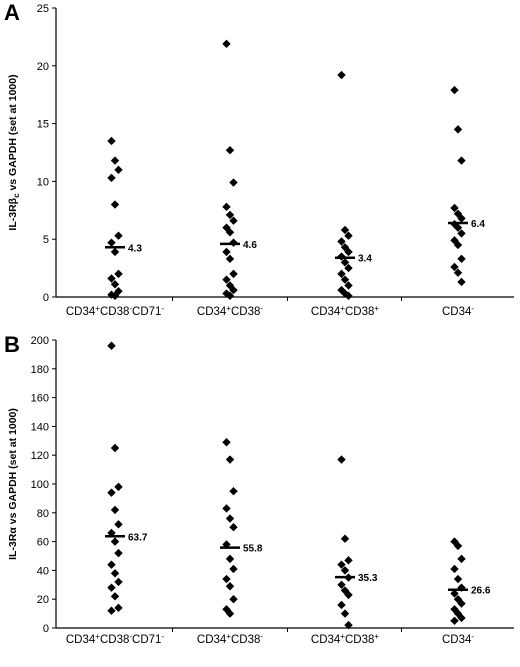  Describe the element at coordinates (43, 514) in the screenshot. I see `y-tick-label: 80` at that location.